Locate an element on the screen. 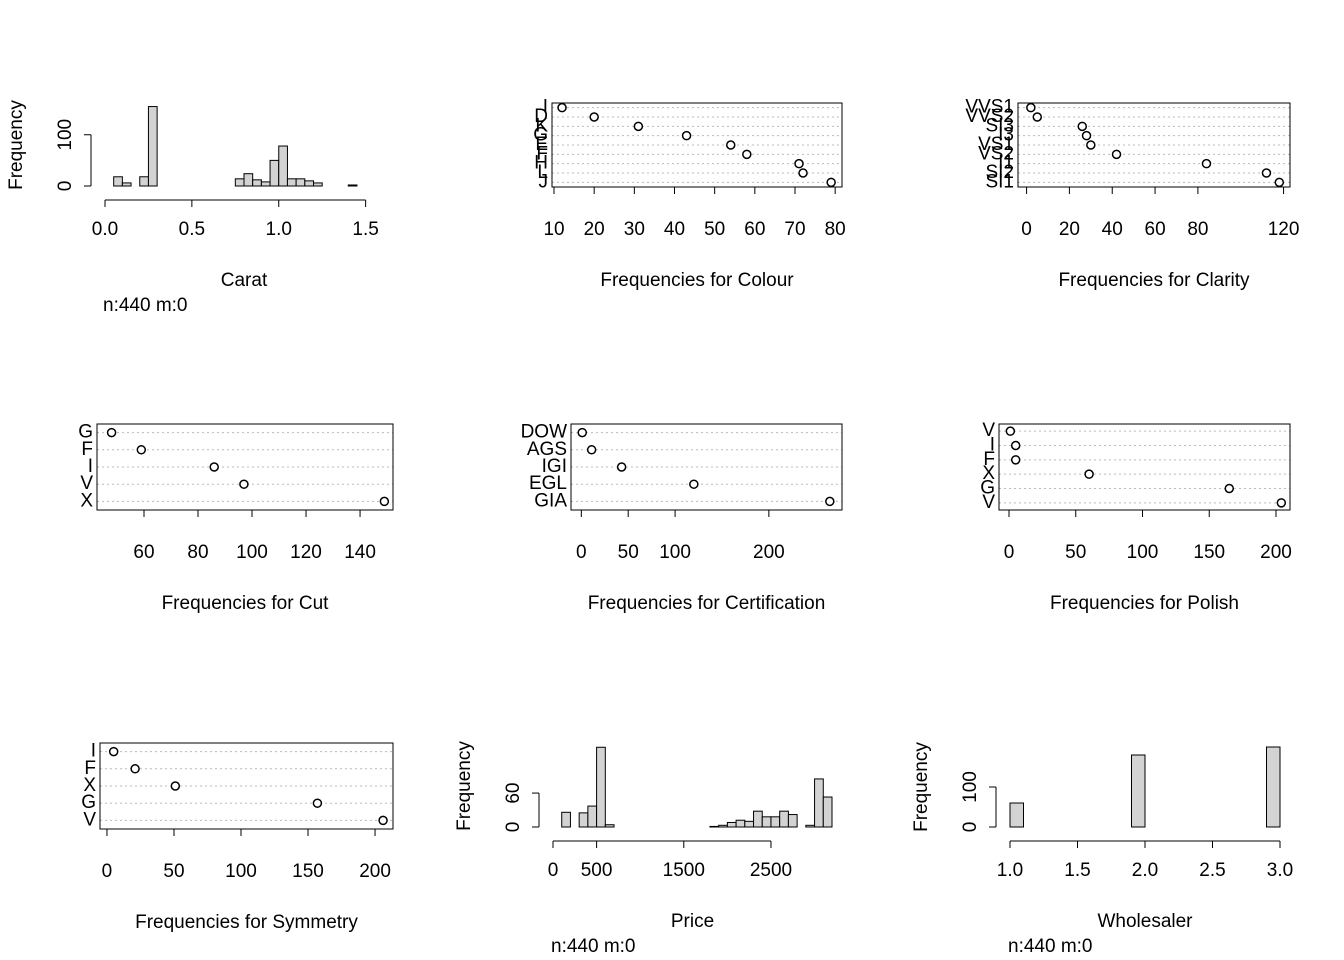 This screenshot has width=1344, height=960. x-tick-label: 1.5 is located at coordinates (365, 229).